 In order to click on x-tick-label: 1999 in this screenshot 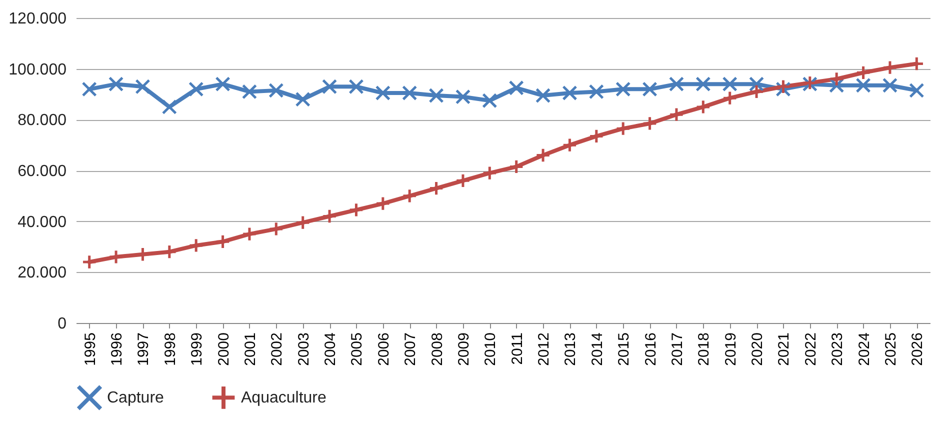, I will do `click(197, 349)`.